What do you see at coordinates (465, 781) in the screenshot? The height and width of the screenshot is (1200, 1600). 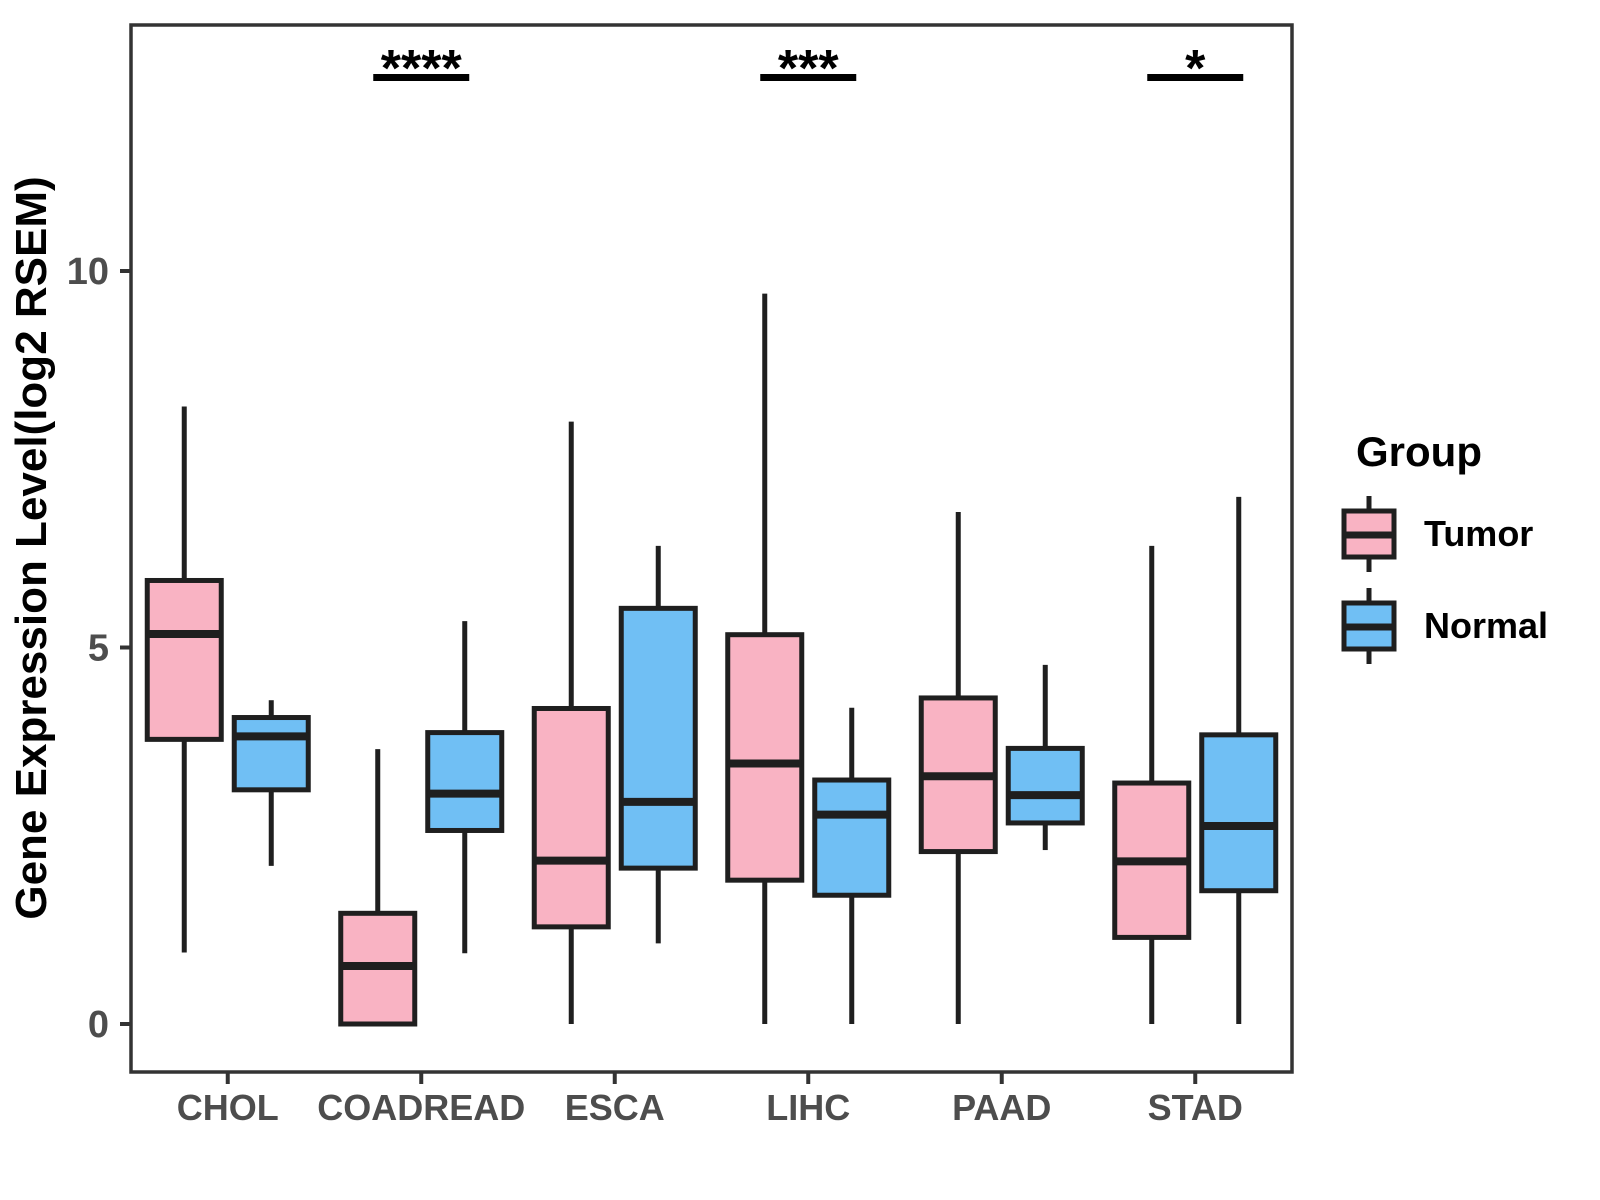 I see `box-COADREAD-Normal` at bounding box center [465, 781].